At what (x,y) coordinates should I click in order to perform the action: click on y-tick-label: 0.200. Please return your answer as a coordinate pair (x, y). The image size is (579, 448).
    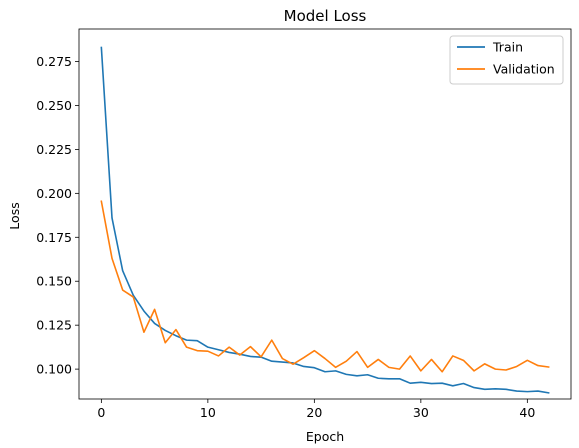
    Looking at the image, I should click on (54, 193).